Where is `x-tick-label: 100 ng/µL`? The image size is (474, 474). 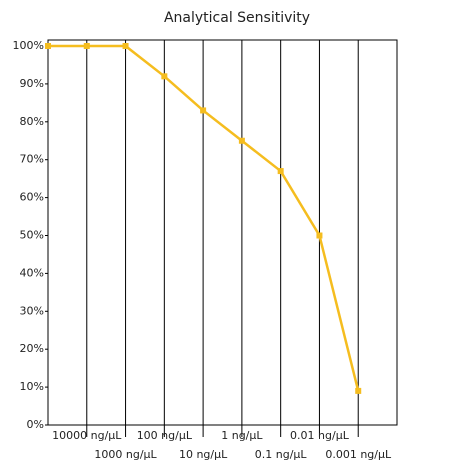
x-tick-label: 100 ng/µL is located at coordinates (165, 435).